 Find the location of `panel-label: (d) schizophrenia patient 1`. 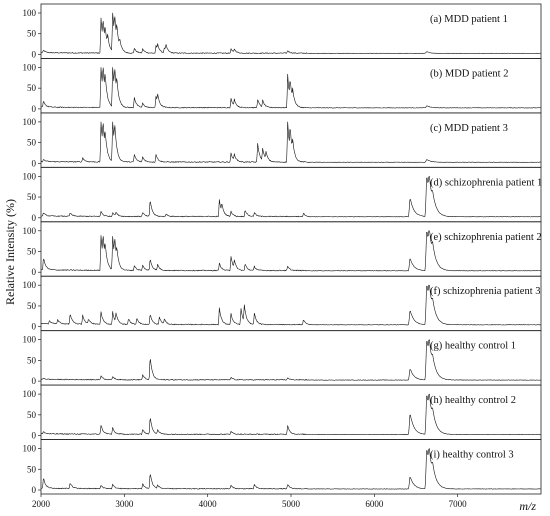

panel-label: (d) schizophrenia patient 1 is located at coordinates (486, 182).